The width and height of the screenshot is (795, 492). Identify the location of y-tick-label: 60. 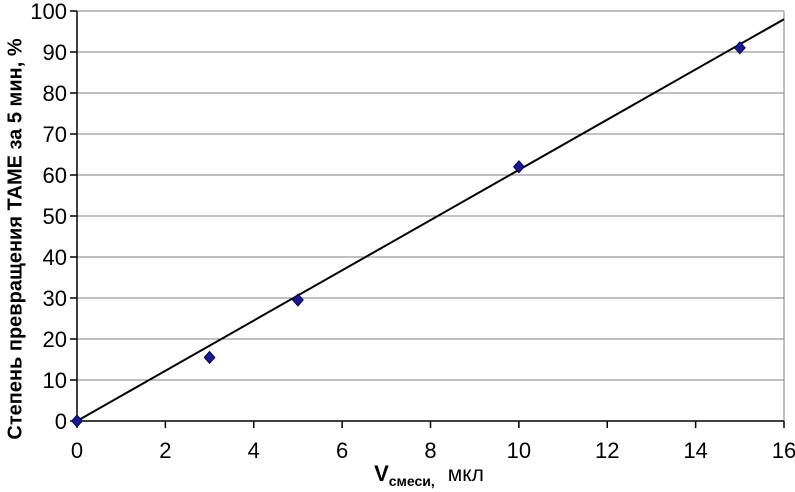
(55, 175).